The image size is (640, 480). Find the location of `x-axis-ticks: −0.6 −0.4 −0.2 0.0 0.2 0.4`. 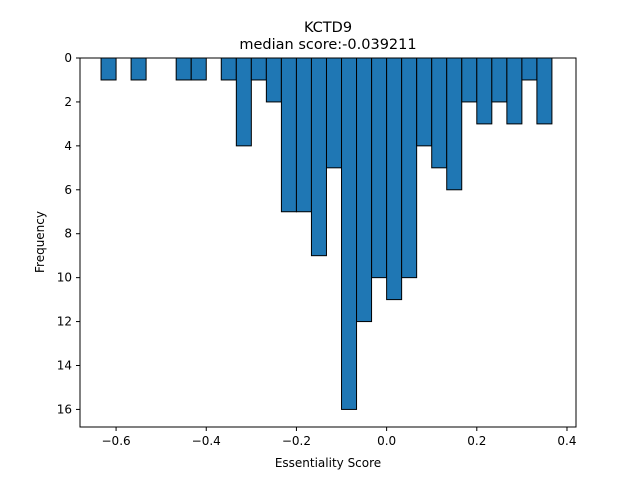

x-axis-ticks: −0.6 −0.4 −0.2 0.0 0.2 0.4 is located at coordinates (339, 437).